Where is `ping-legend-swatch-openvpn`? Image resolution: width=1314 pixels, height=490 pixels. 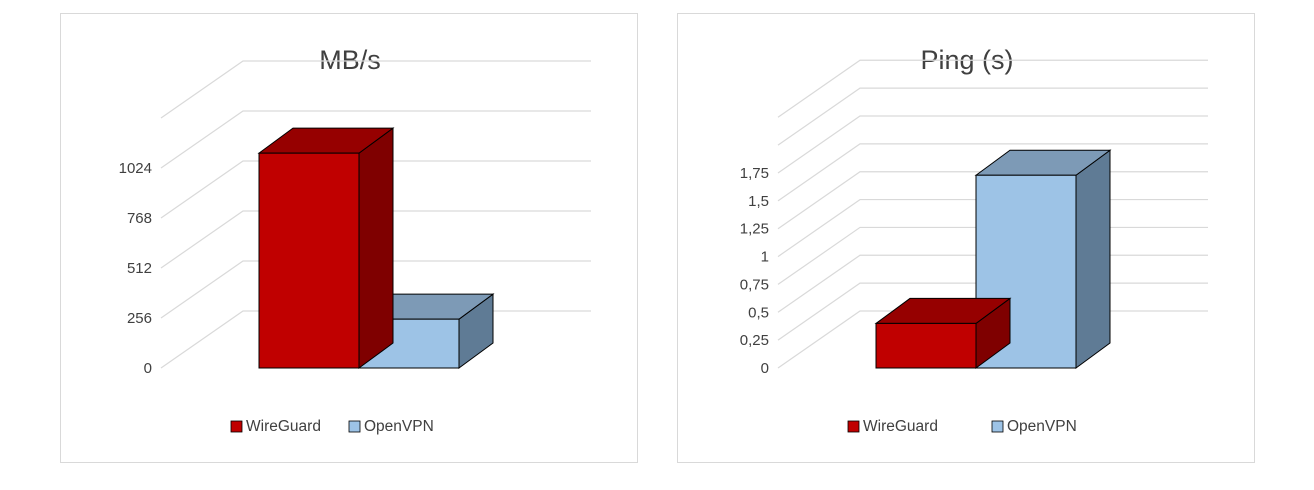 ping-legend-swatch-openvpn is located at coordinates (997, 426).